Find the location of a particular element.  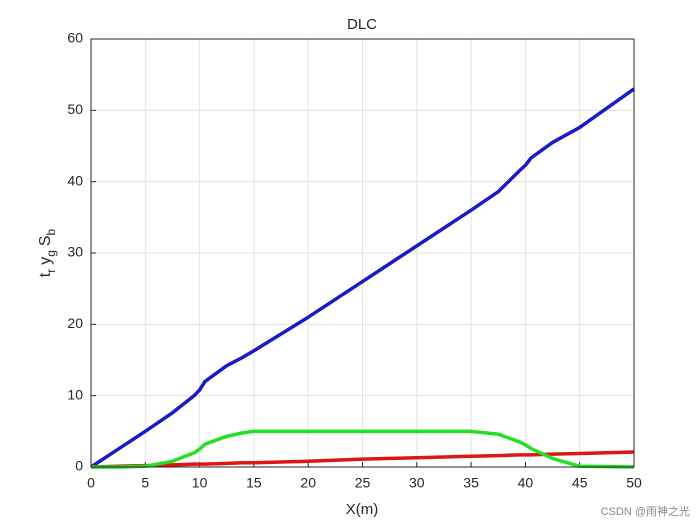

y-label-sub: r is located at coordinates (51, 271).